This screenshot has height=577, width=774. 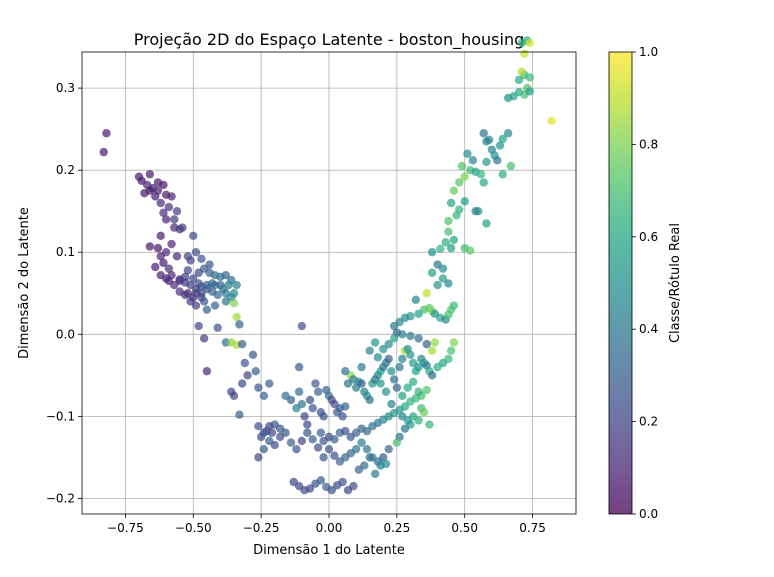 What do you see at coordinates (648, 52) in the screenshot?
I see `colorbar-tick-label: 1.0` at bounding box center [648, 52].